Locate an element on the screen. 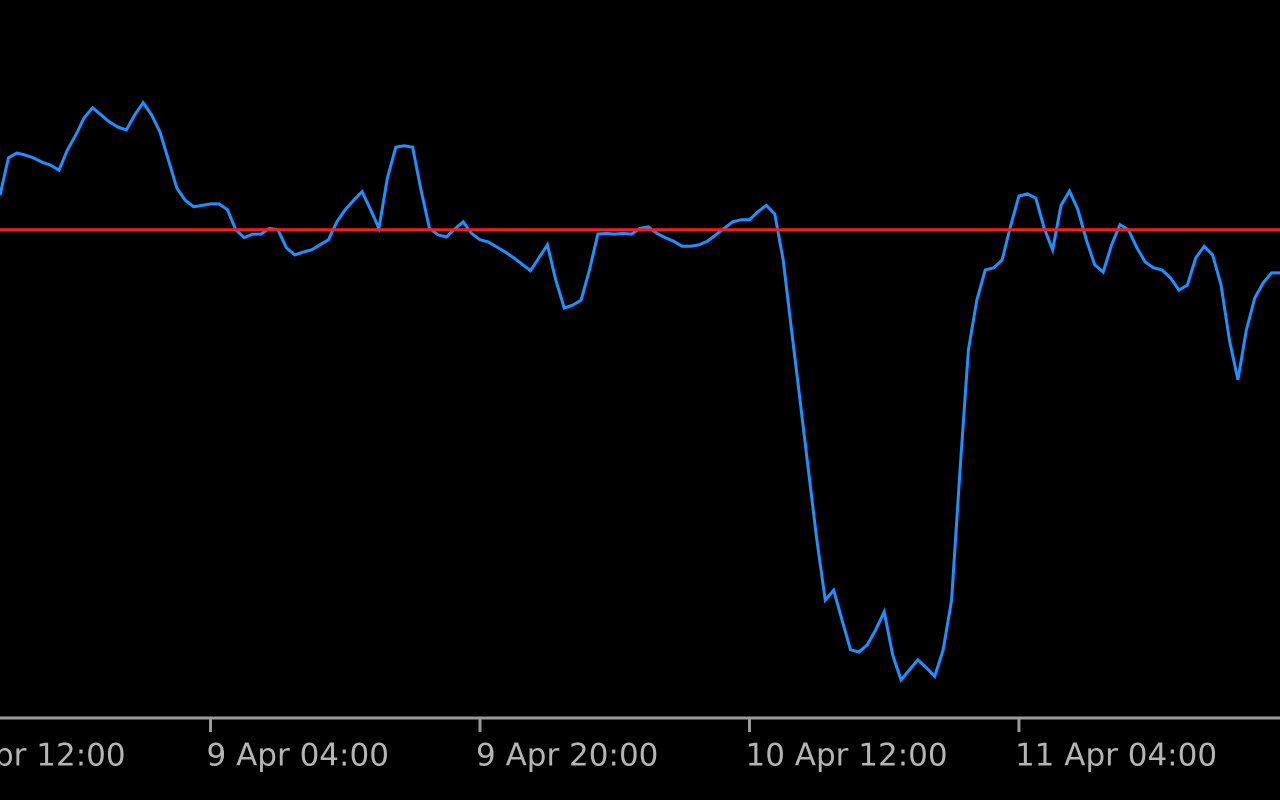 The image size is (1280, 800). x-tick-label: 9 Apr 20:00 is located at coordinates (567, 756).